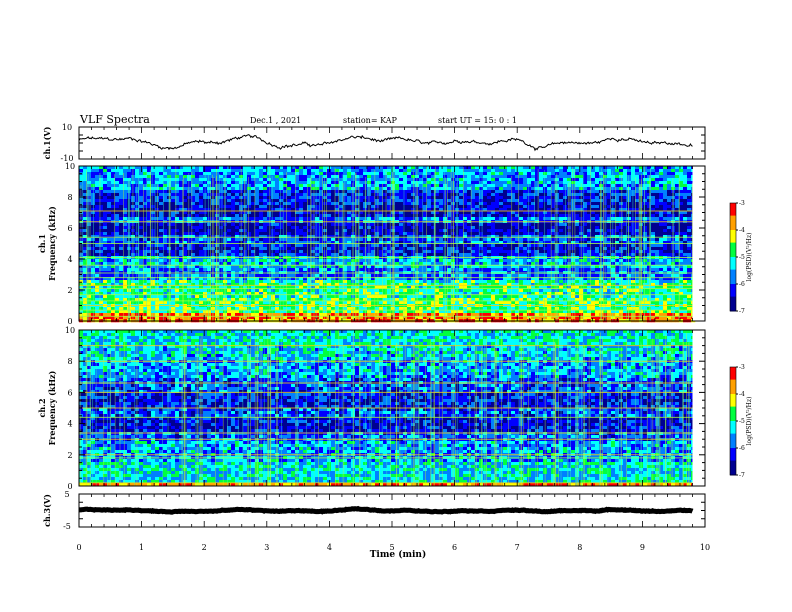 This screenshot has width=792, height=612. Describe the element at coordinates (47, 142) in the screenshot. I see `y-axis-label: ch.1(V)` at that location.